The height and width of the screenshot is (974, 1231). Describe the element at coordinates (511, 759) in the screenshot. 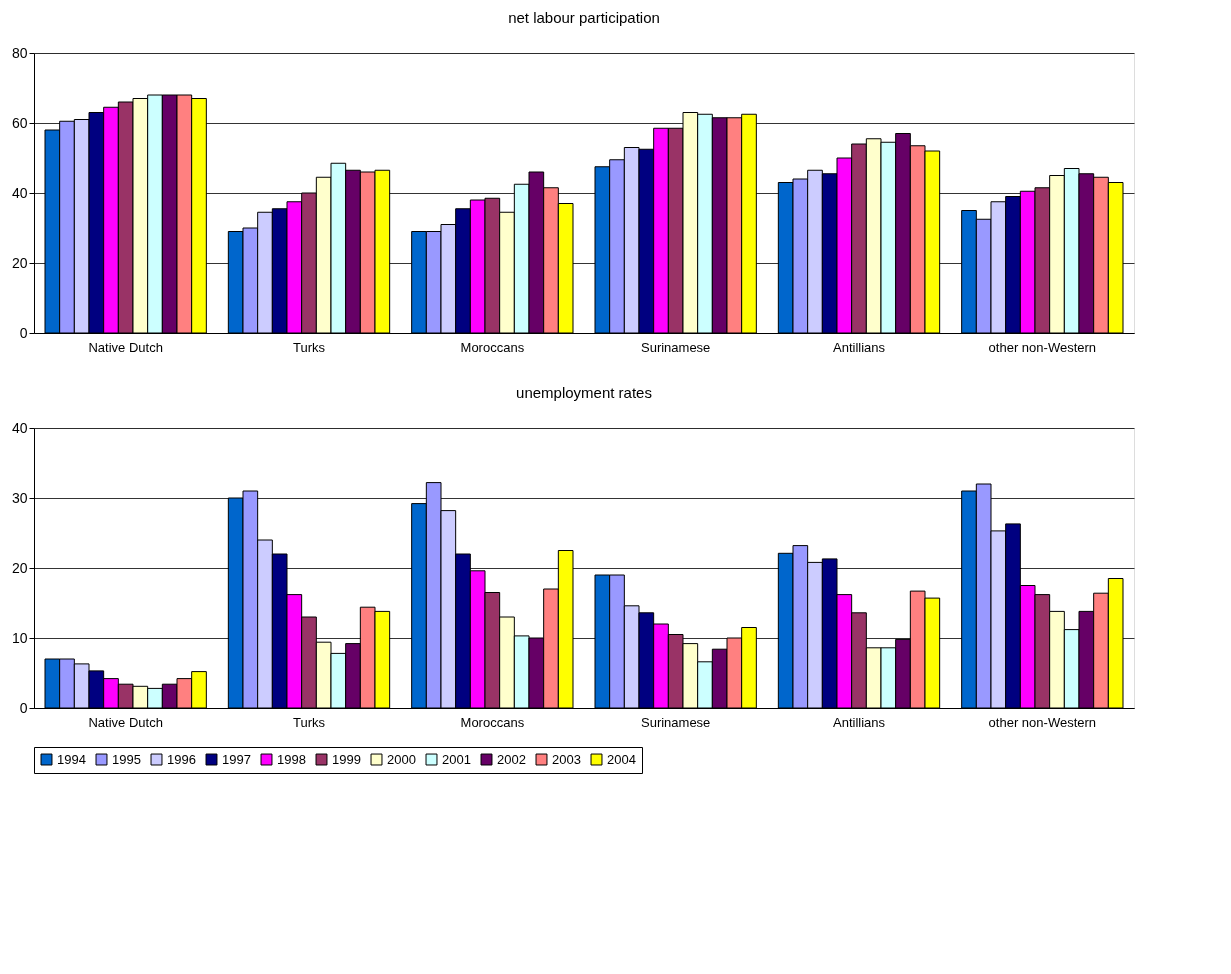

I see `legend-label: 2002` at that location.